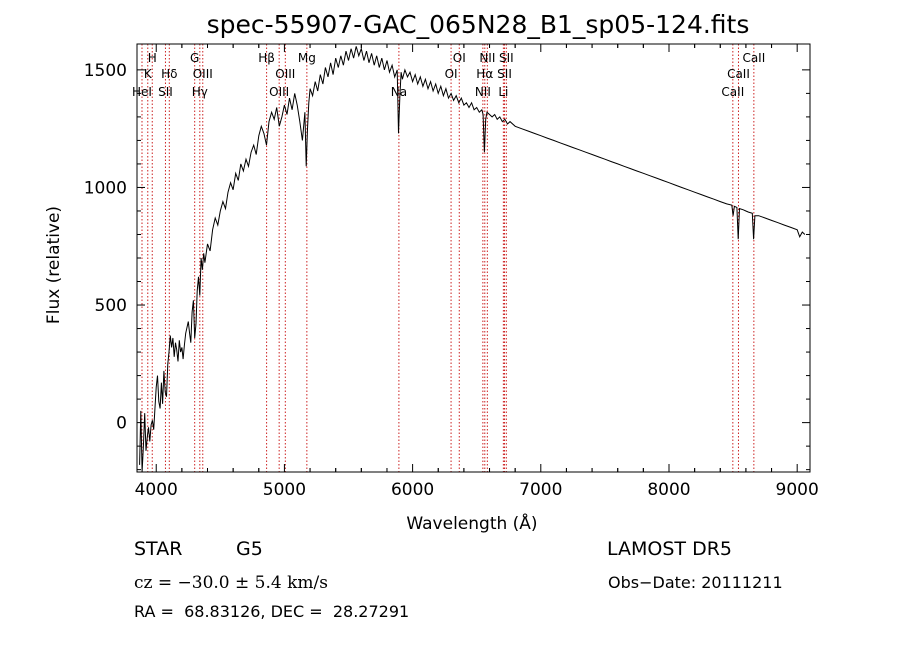  Describe the element at coordinates (285, 74) in the screenshot. I see `line-label-5007: OIII` at that location.